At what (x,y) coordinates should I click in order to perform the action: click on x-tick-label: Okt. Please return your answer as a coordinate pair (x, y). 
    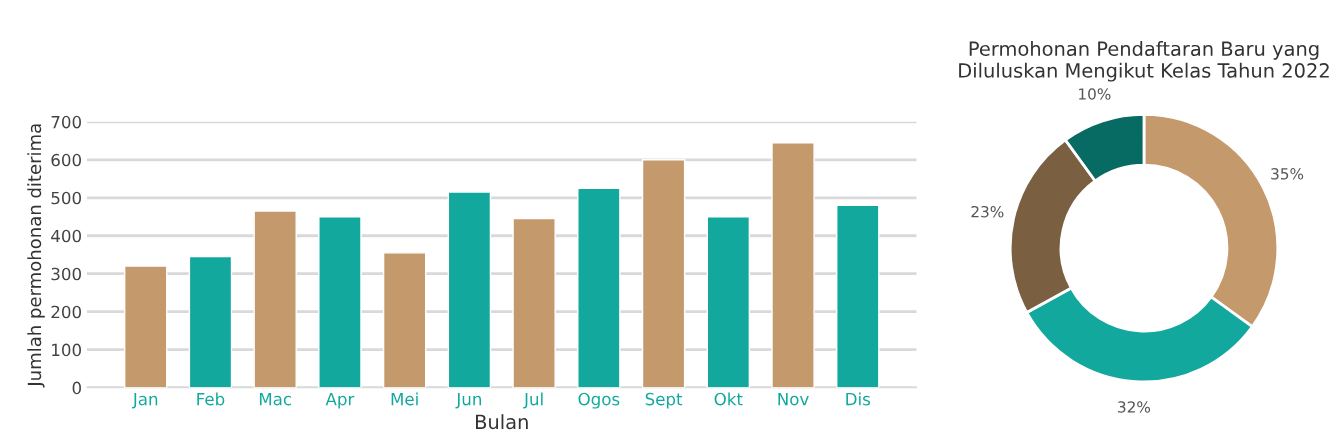
    Looking at the image, I should click on (728, 399).